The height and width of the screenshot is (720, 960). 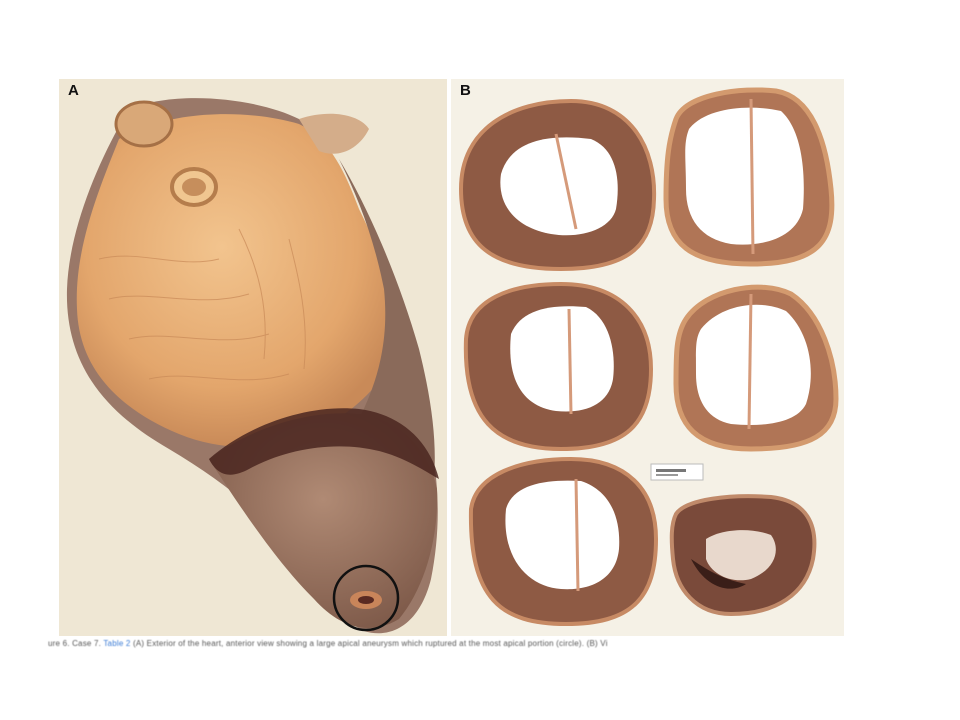 I want to click on vessel-left, so click(x=144, y=124).